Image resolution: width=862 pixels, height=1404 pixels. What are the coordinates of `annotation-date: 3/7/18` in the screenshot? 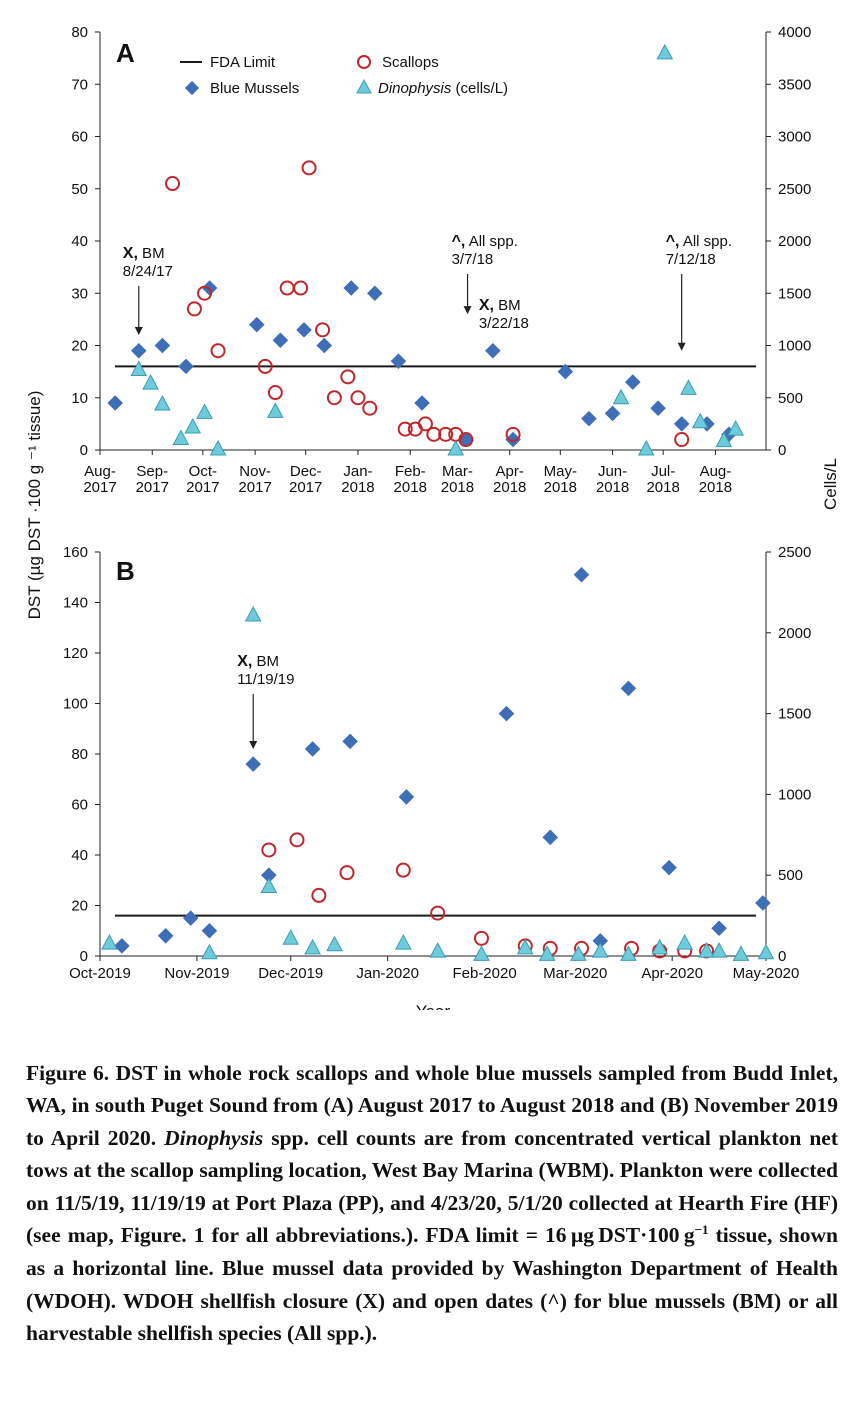 It's located at (473, 259).